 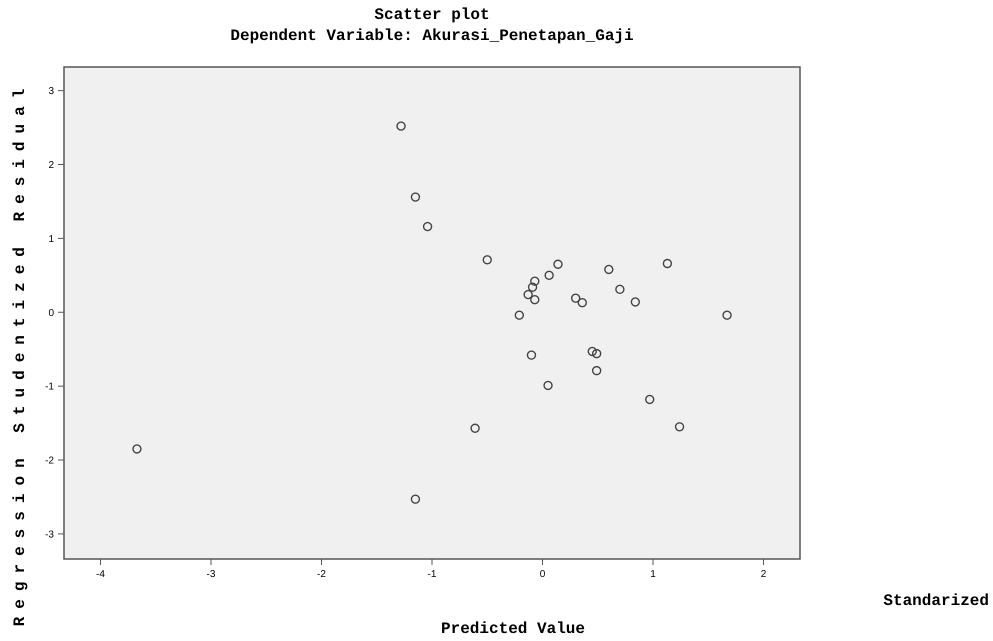 What do you see at coordinates (211, 574) in the screenshot?
I see `x-tick-label: -3` at bounding box center [211, 574].